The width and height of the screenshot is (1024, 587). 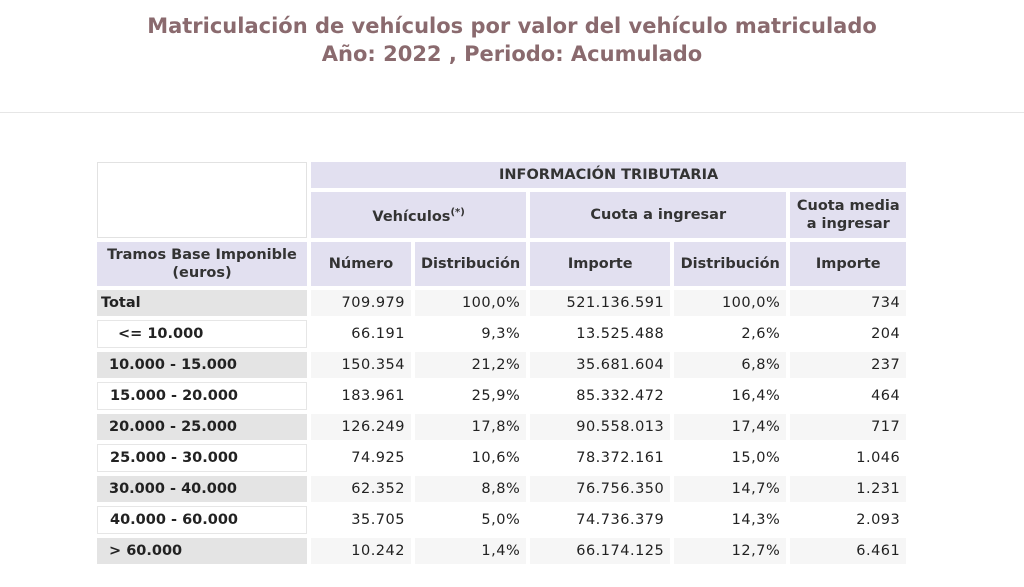 I want to click on separator, so click(x=512, y=112).